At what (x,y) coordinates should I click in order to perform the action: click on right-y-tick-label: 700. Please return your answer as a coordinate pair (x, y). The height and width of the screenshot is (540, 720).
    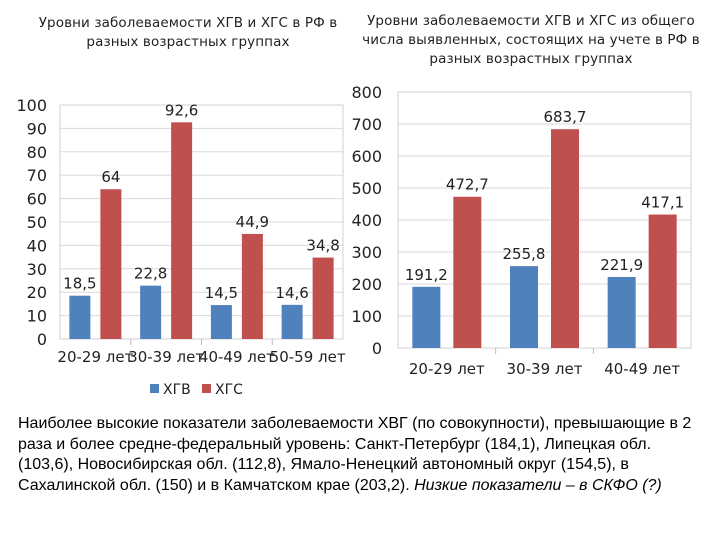
    Looking at the image, I should click on (366, 124).